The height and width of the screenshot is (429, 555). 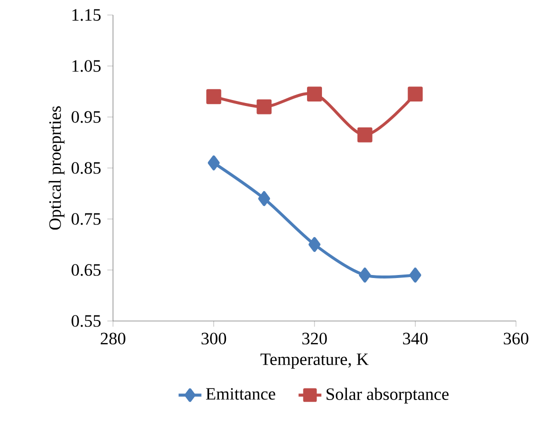 I want to click on legend-label: Emittance, so click(x=241, y=394).